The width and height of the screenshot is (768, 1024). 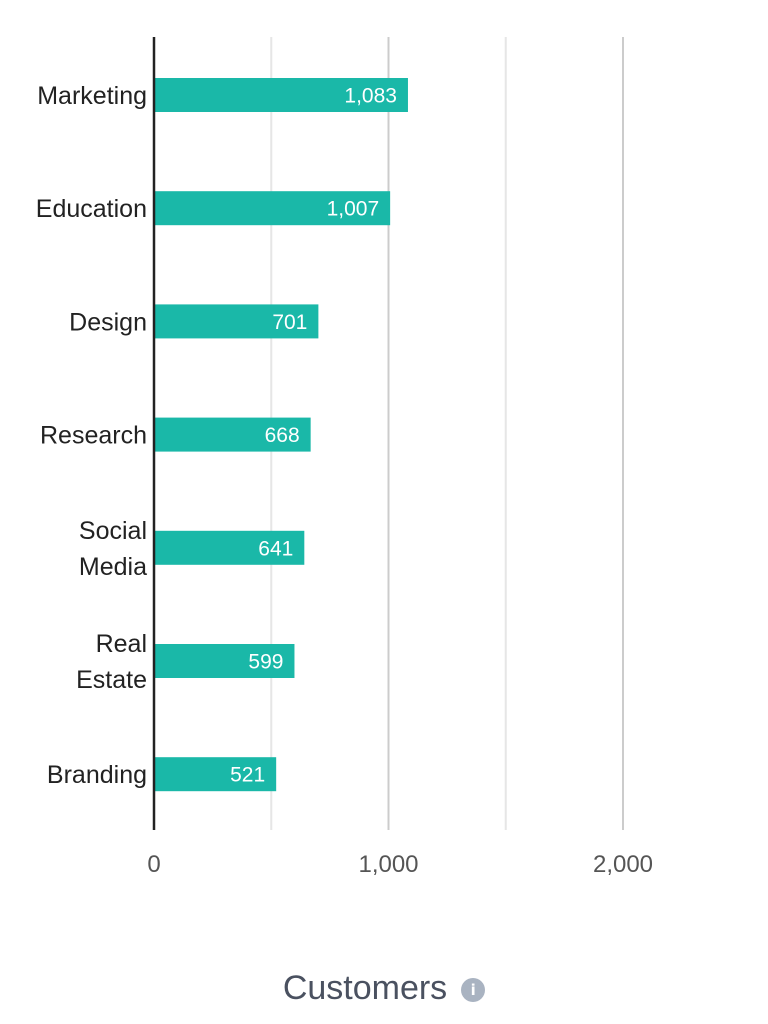 What do you see at coordinates (113, 531) in the screenshot?
I see `category-label: Social` at bounding box center [113, 531].